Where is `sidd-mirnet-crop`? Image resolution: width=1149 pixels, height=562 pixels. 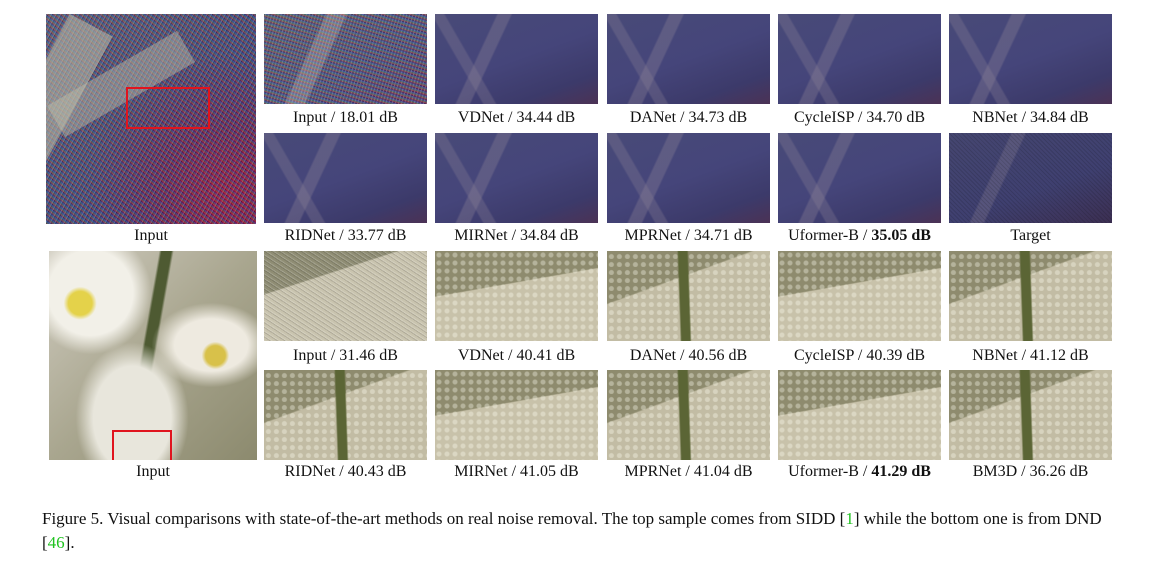 sidd-mirnet-crop is located at coordinates (516, 178).